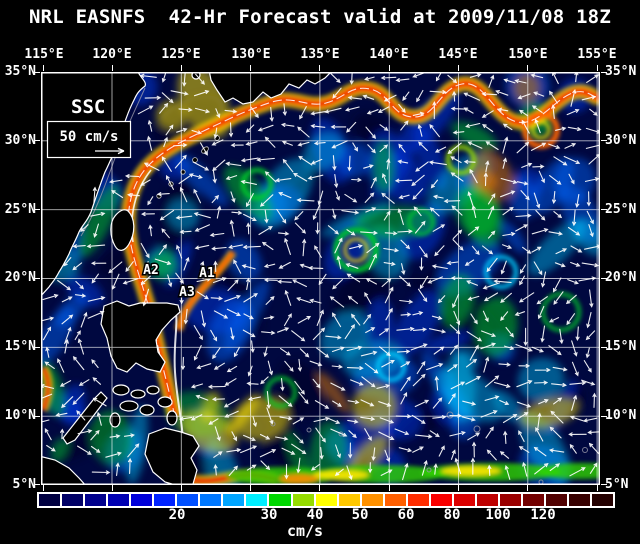 The image size is (640, 544). Describe the element at coordinates (88, 137) in the screenshot. I see `reference-vector-label: 50 cm/s` at that location.